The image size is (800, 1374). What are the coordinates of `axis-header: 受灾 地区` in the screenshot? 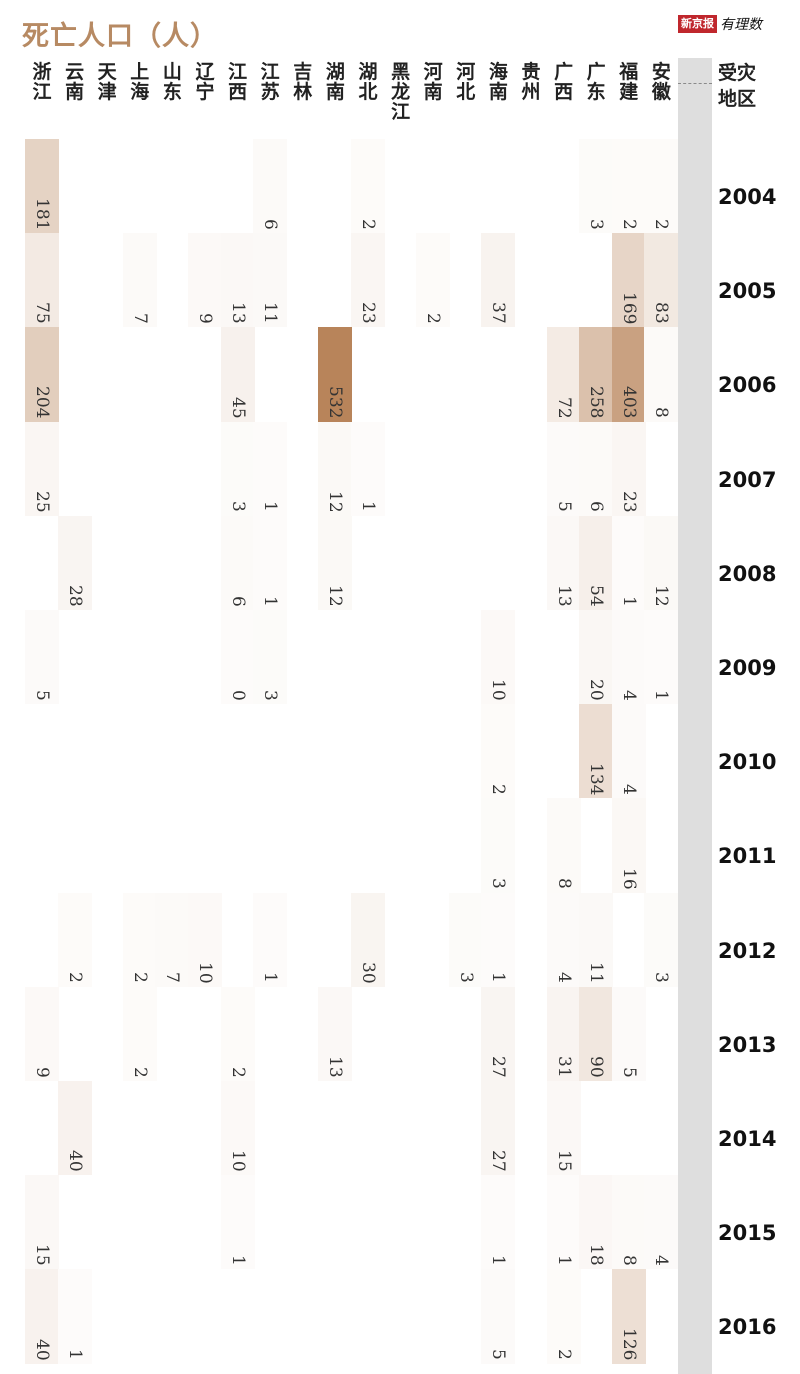 It's located at (748, 86).